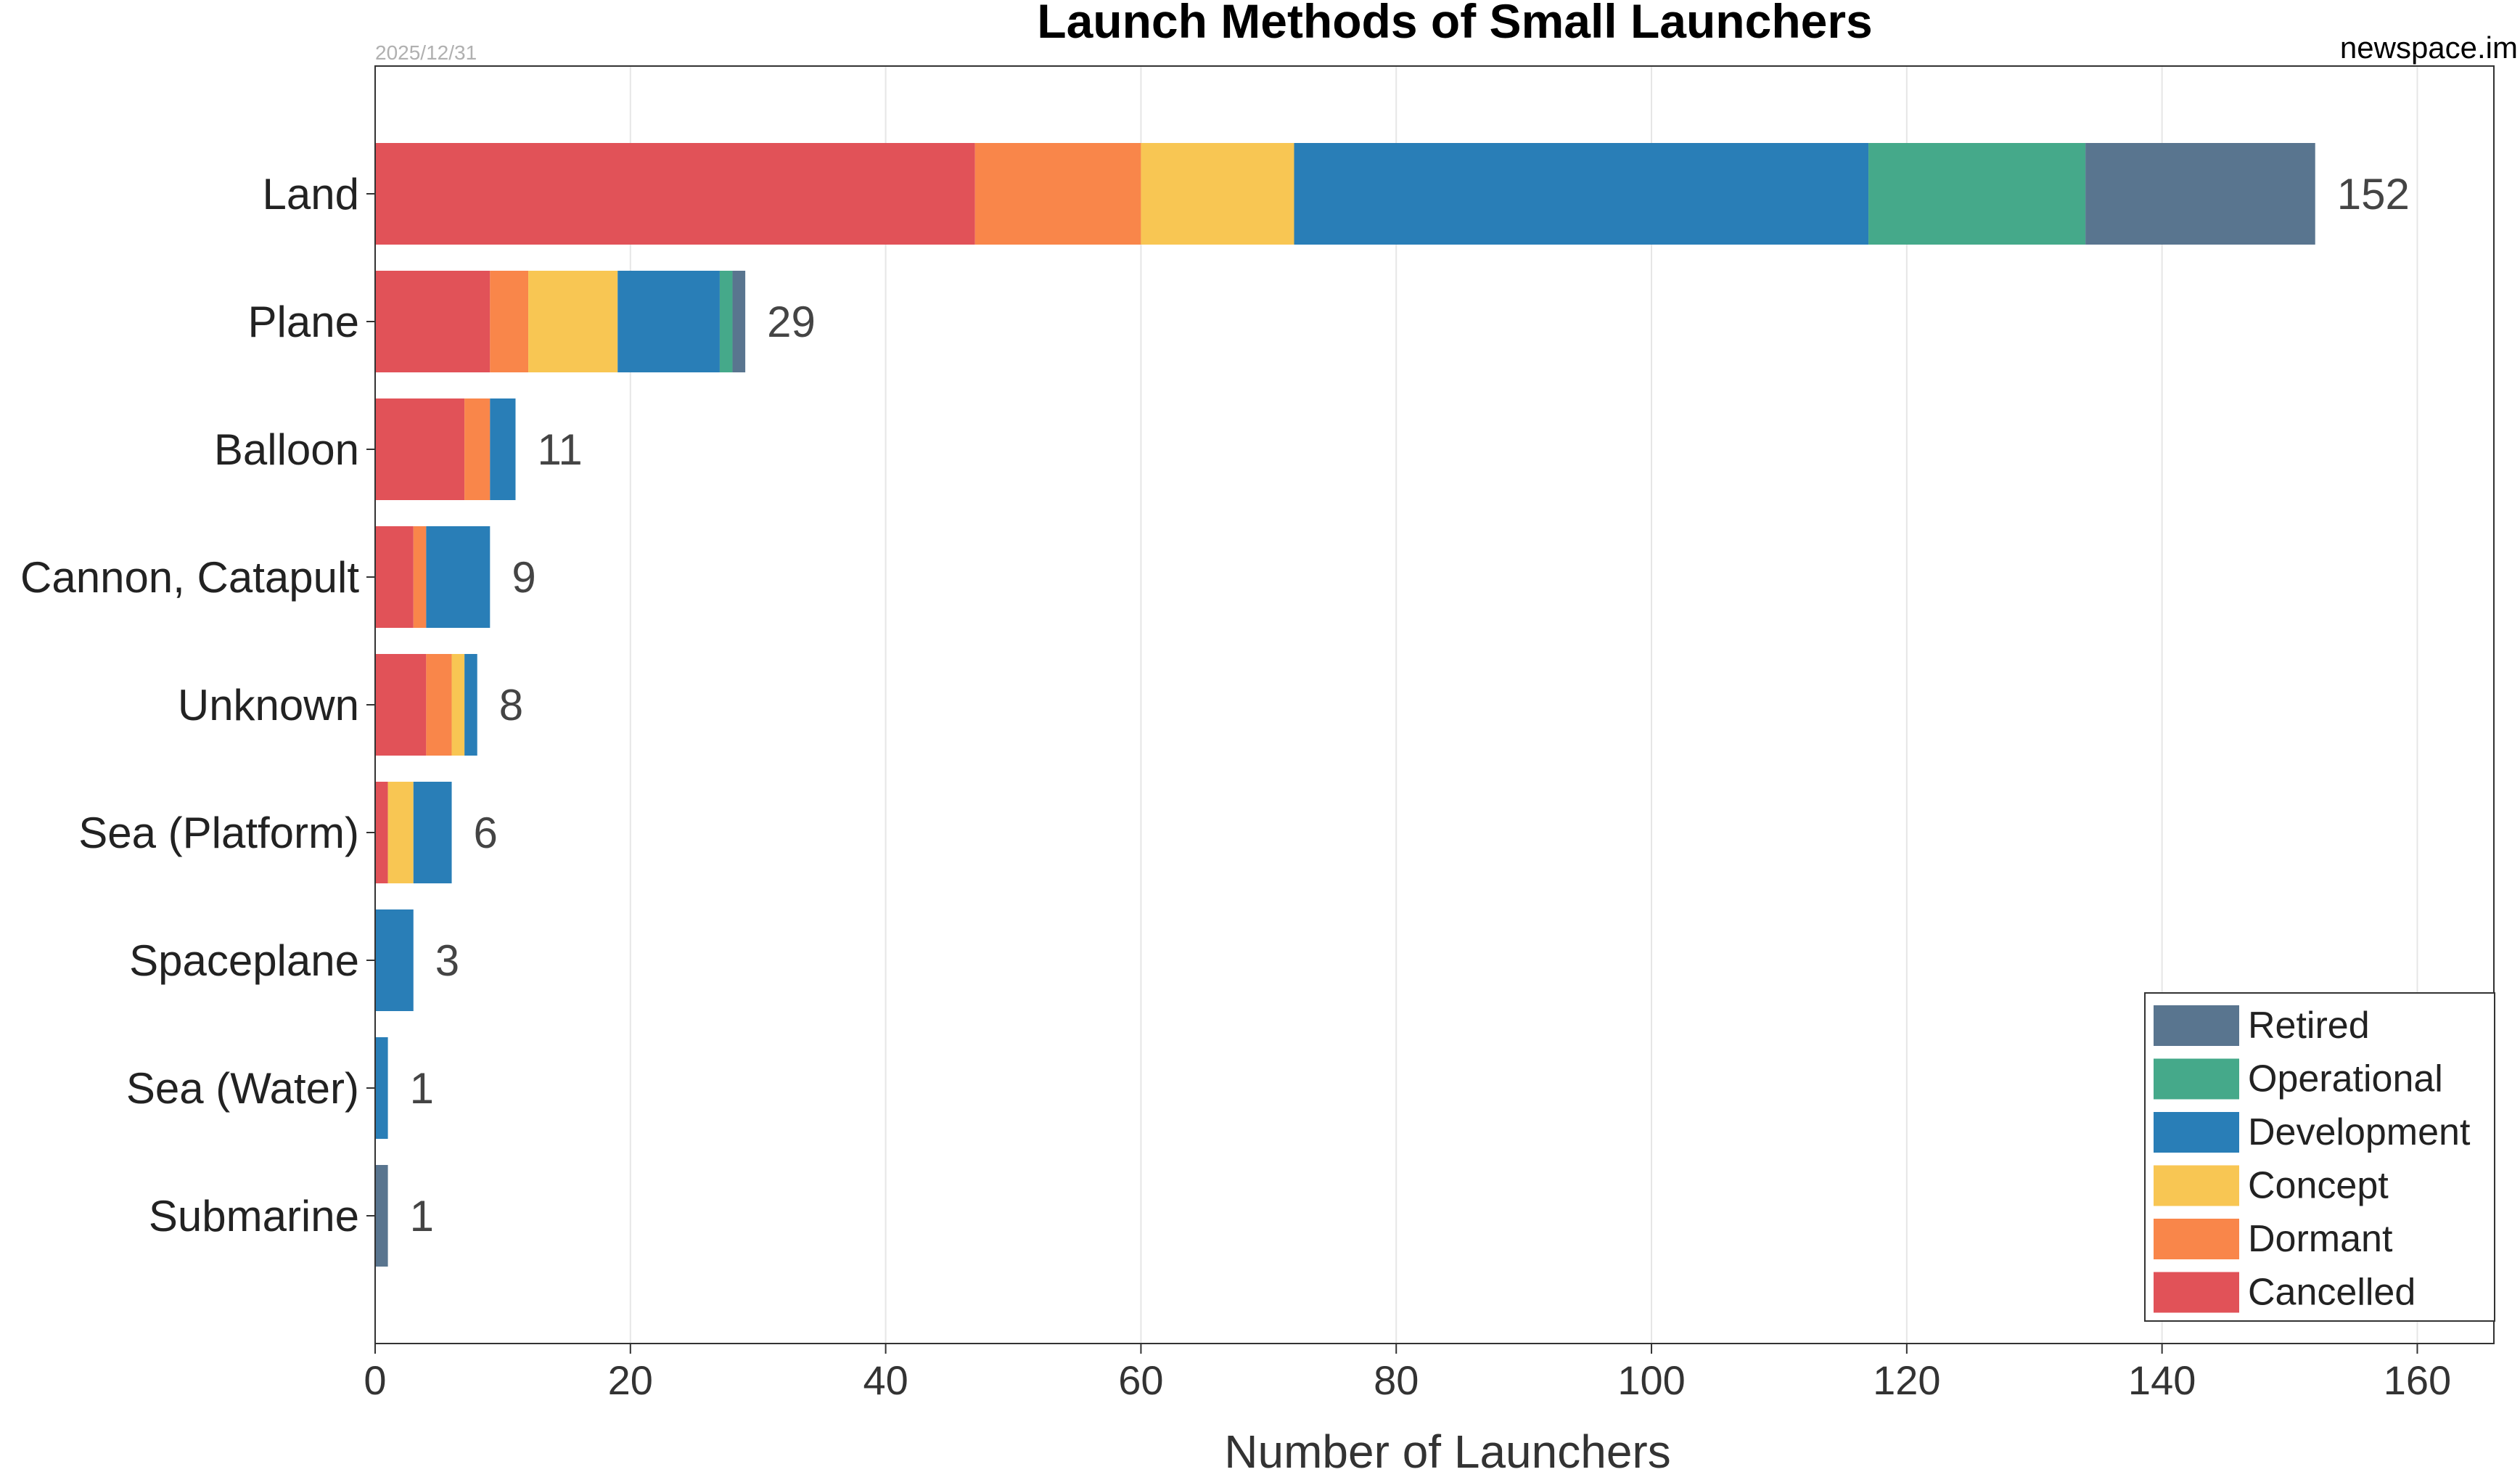 This screenshot has height=1472, width=2520. What do you see at coordinates (311, 194) in the screenshot?
I see `y-tick-label: Land` at bounding box center [311, 194].